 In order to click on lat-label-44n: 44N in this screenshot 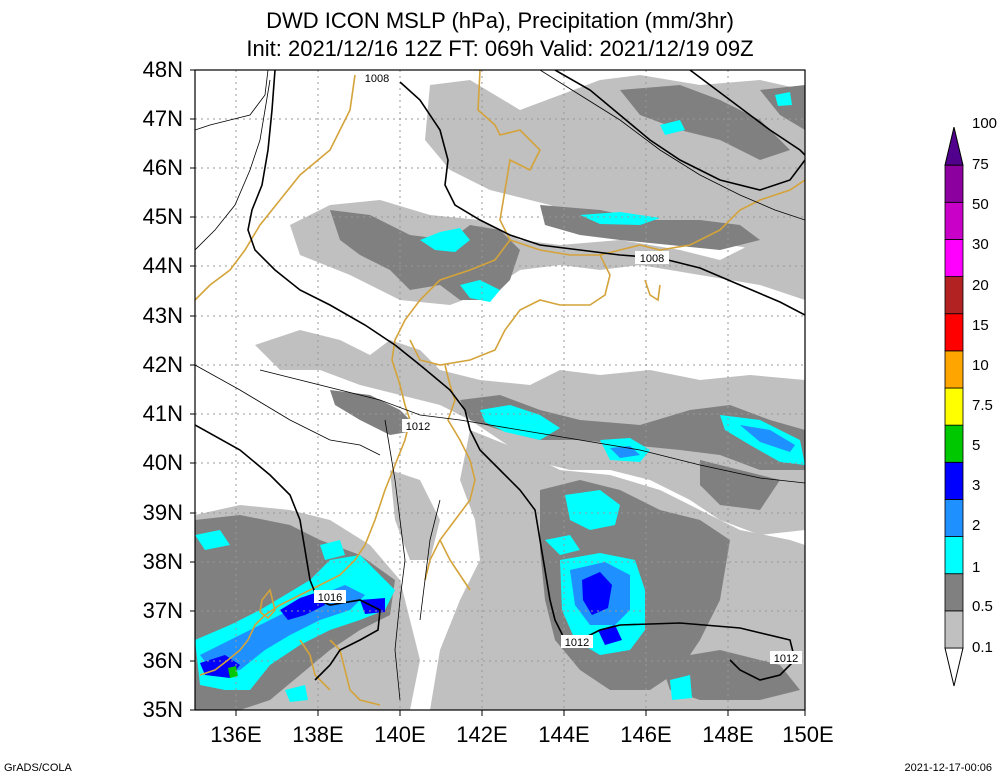, I will do `click(162, 265)`.